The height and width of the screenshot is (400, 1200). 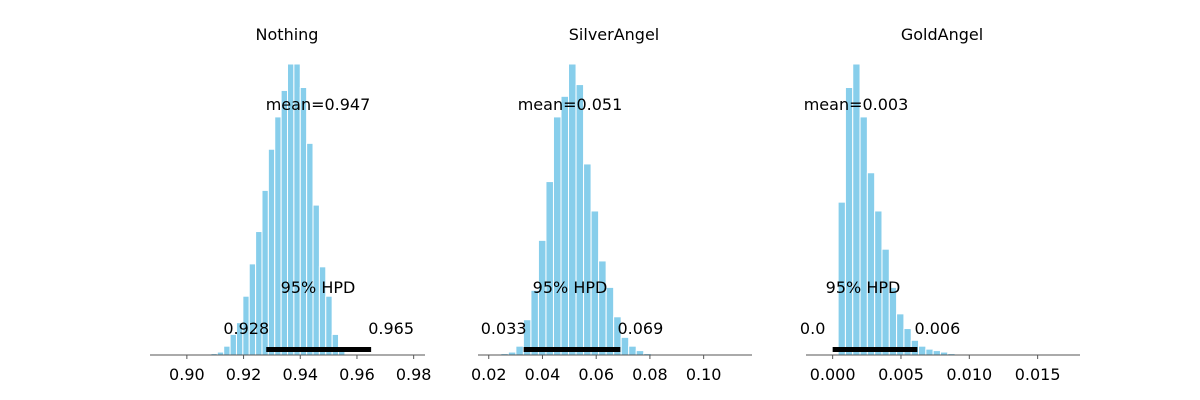 What do you see at coordinates (935, 369) in the screenshot?
I see `x-ticks: 0.000 0.005 0.010 0.015` at bounding box center [935, 369].